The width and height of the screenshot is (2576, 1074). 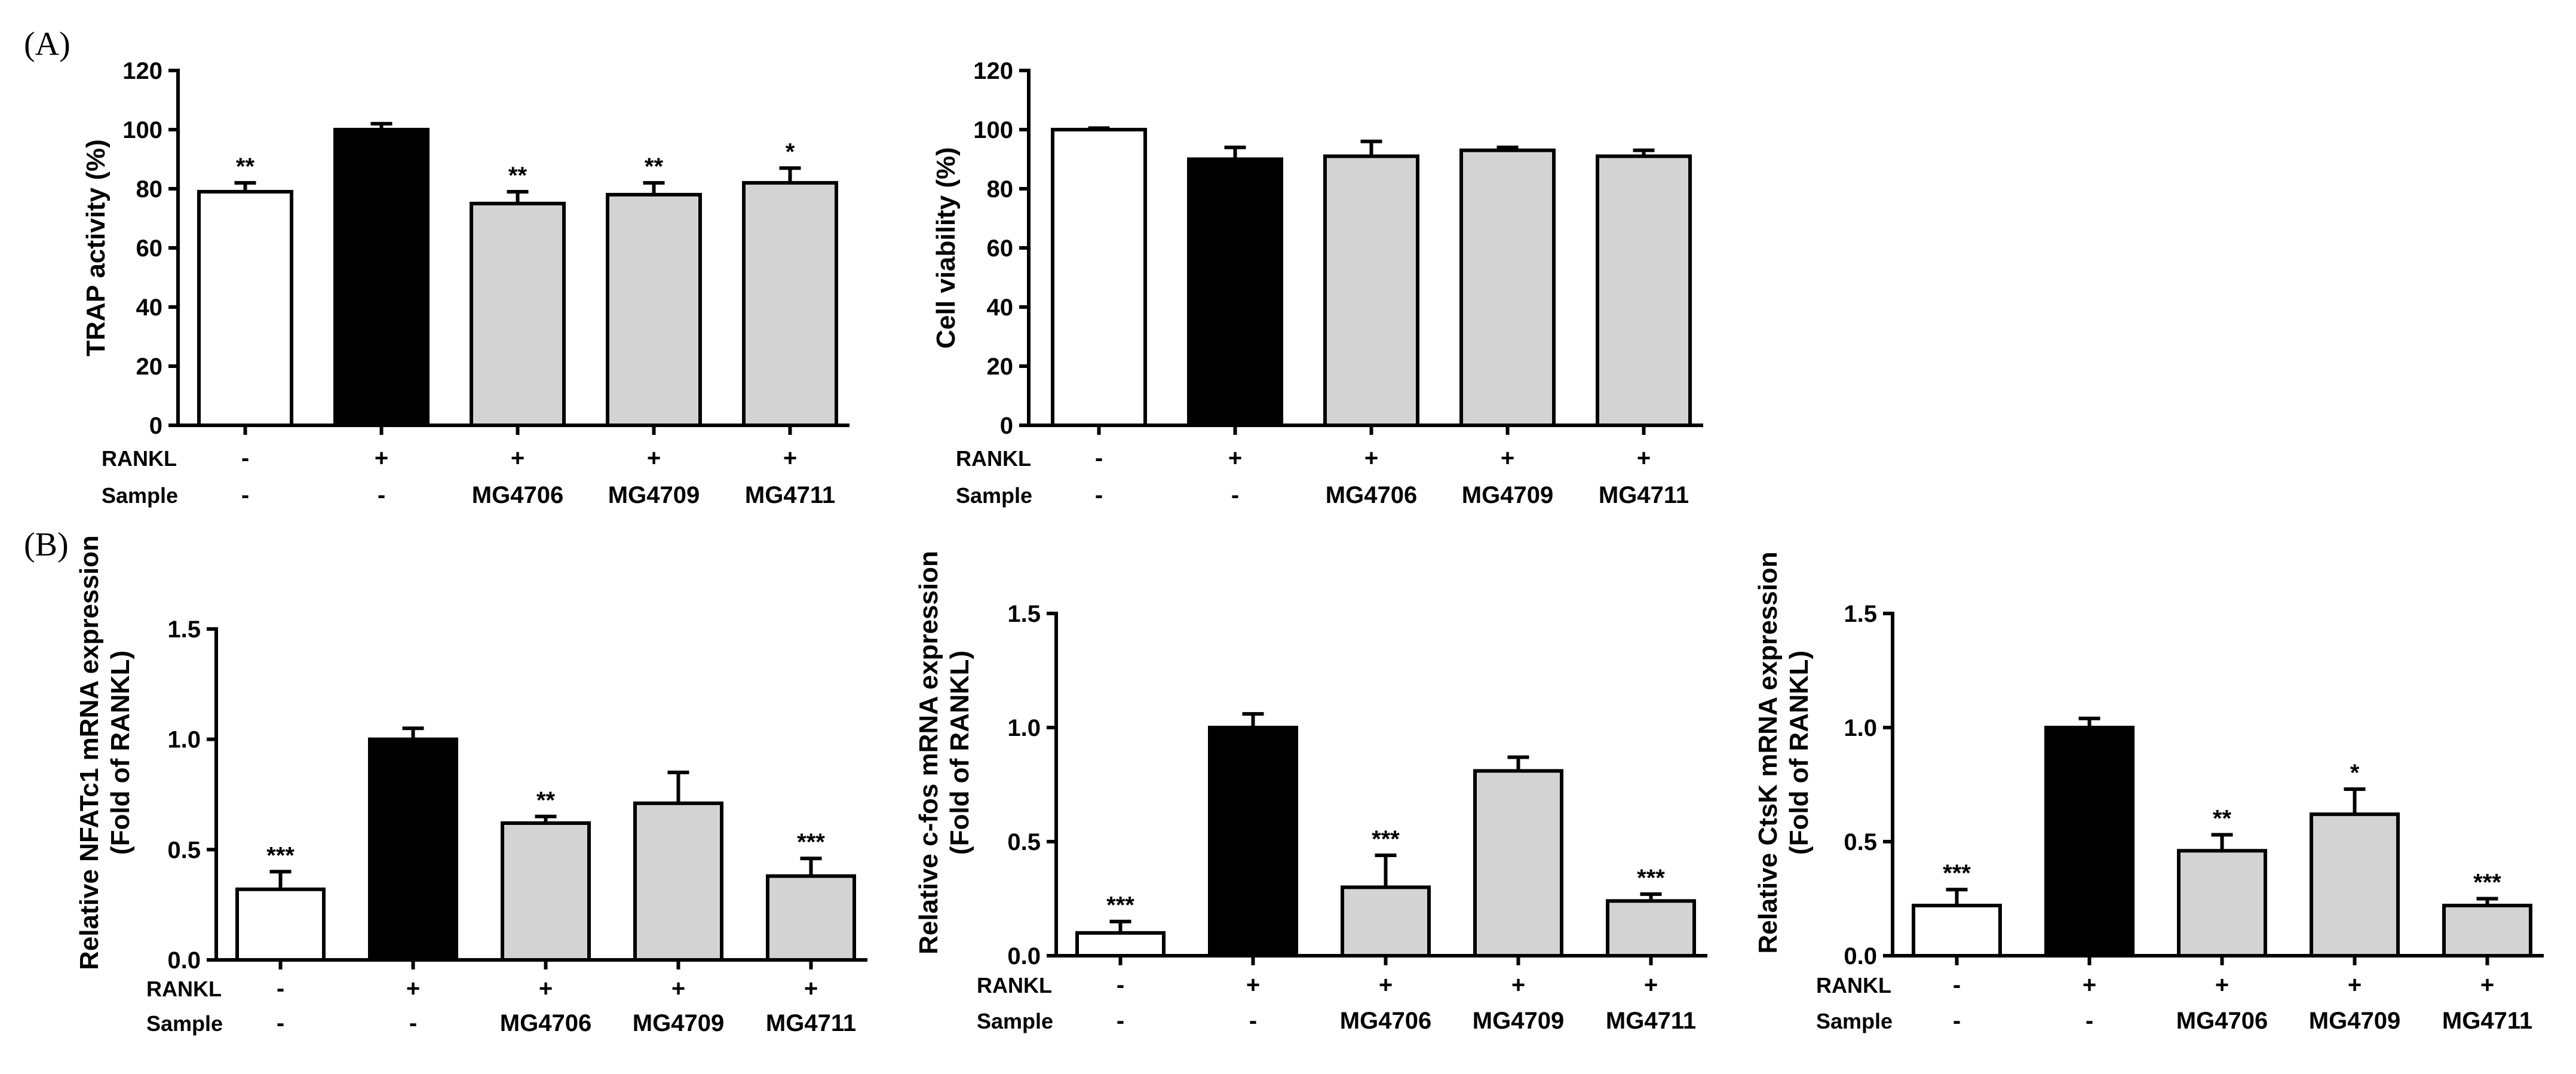 What do you see at coordinates (1860, 728) in the screenshot?
I see `y-tick-label: 1.0` at bounding box center [1860, 728].